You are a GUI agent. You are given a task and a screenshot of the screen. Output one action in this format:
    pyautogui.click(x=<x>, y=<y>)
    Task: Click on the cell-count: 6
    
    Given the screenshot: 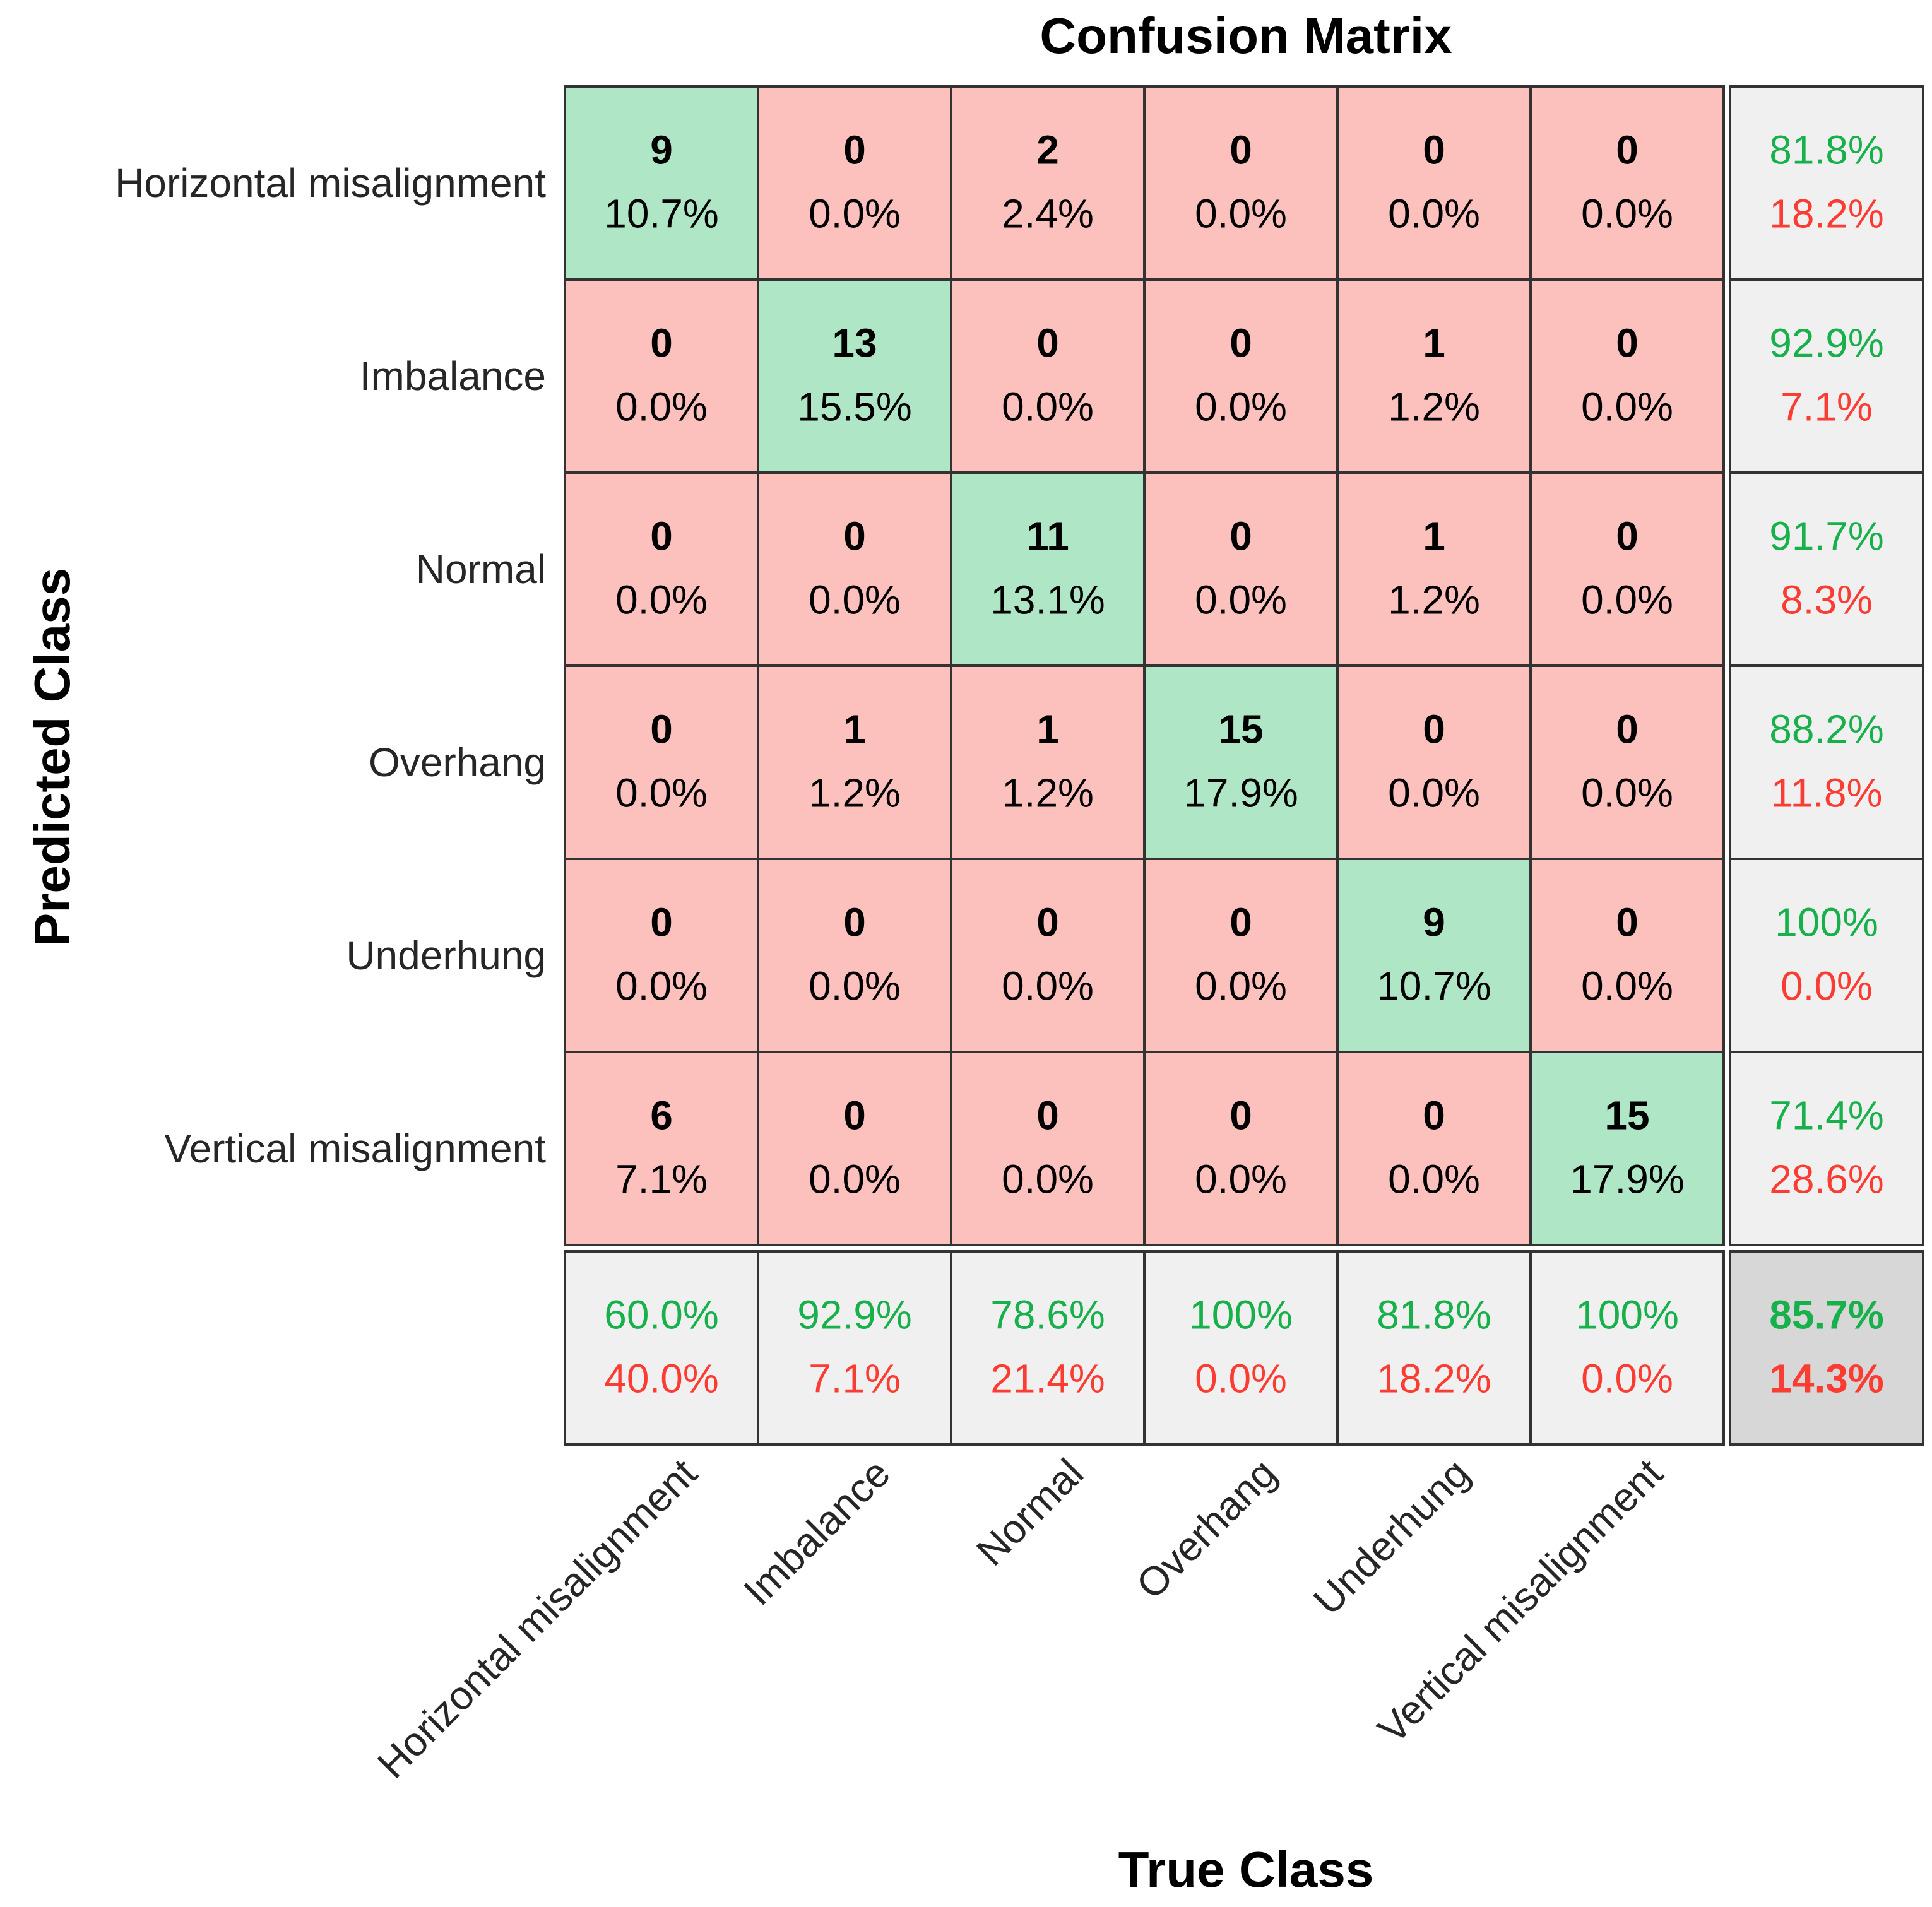 What is the action you would take?
    pyautogui.click(x=661, y=1115)
    